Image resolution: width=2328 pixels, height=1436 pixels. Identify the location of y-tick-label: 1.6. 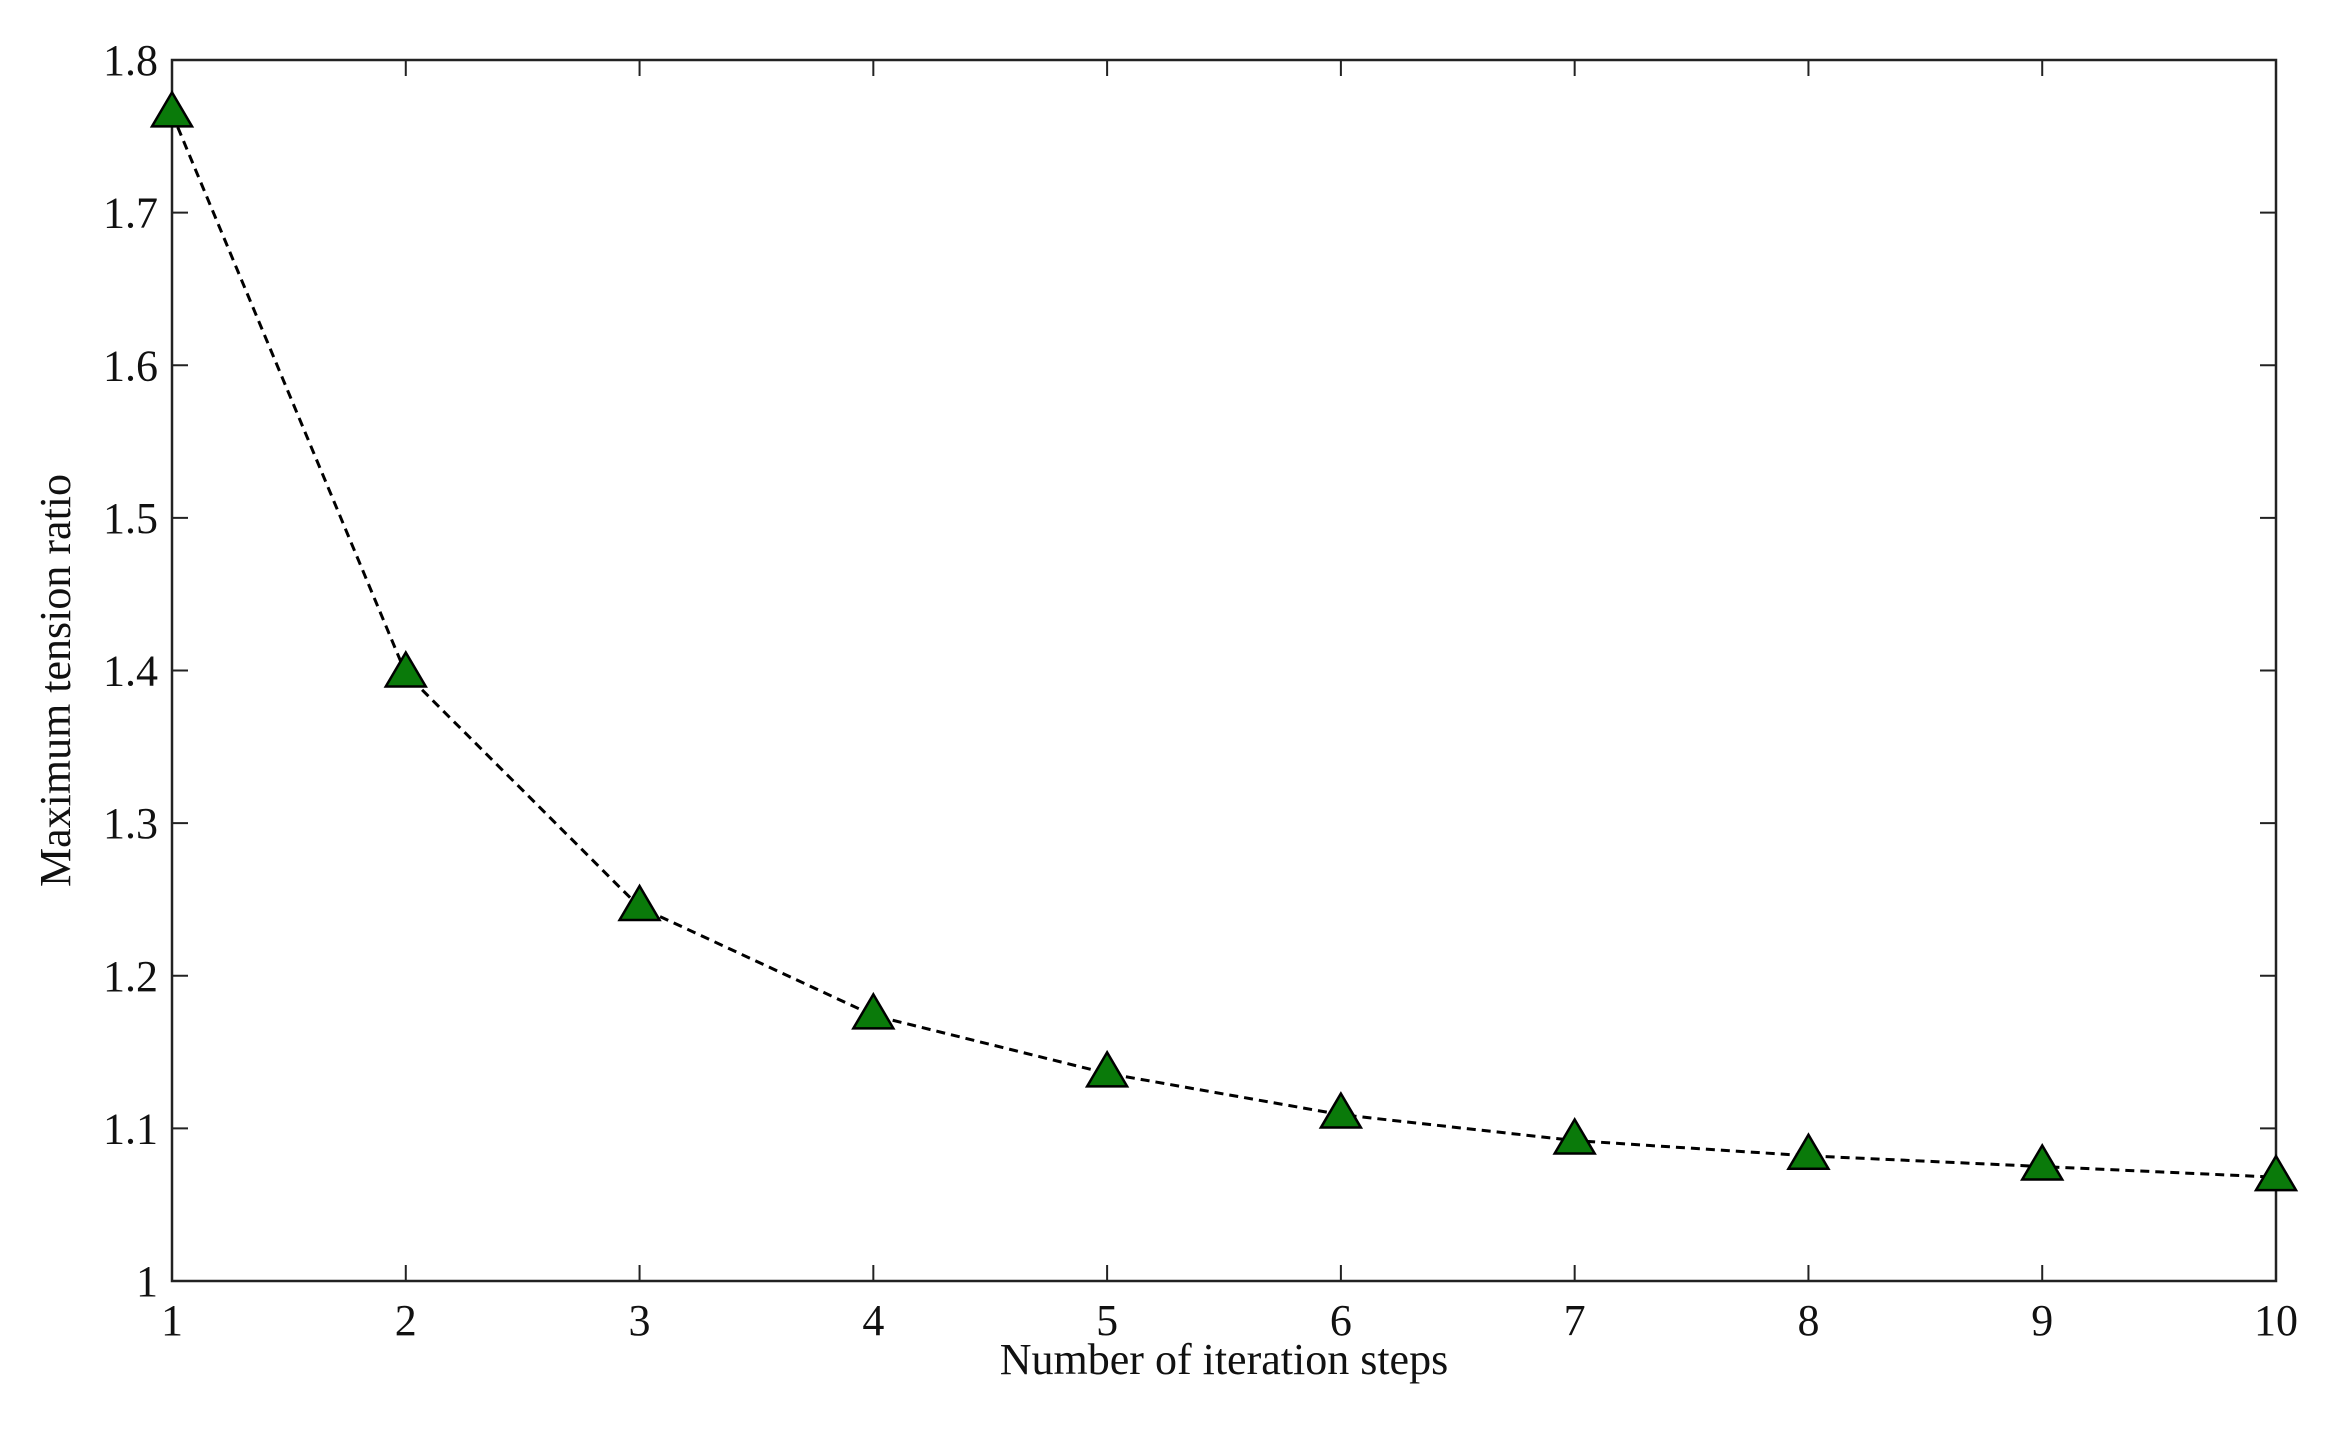
(130, 365).